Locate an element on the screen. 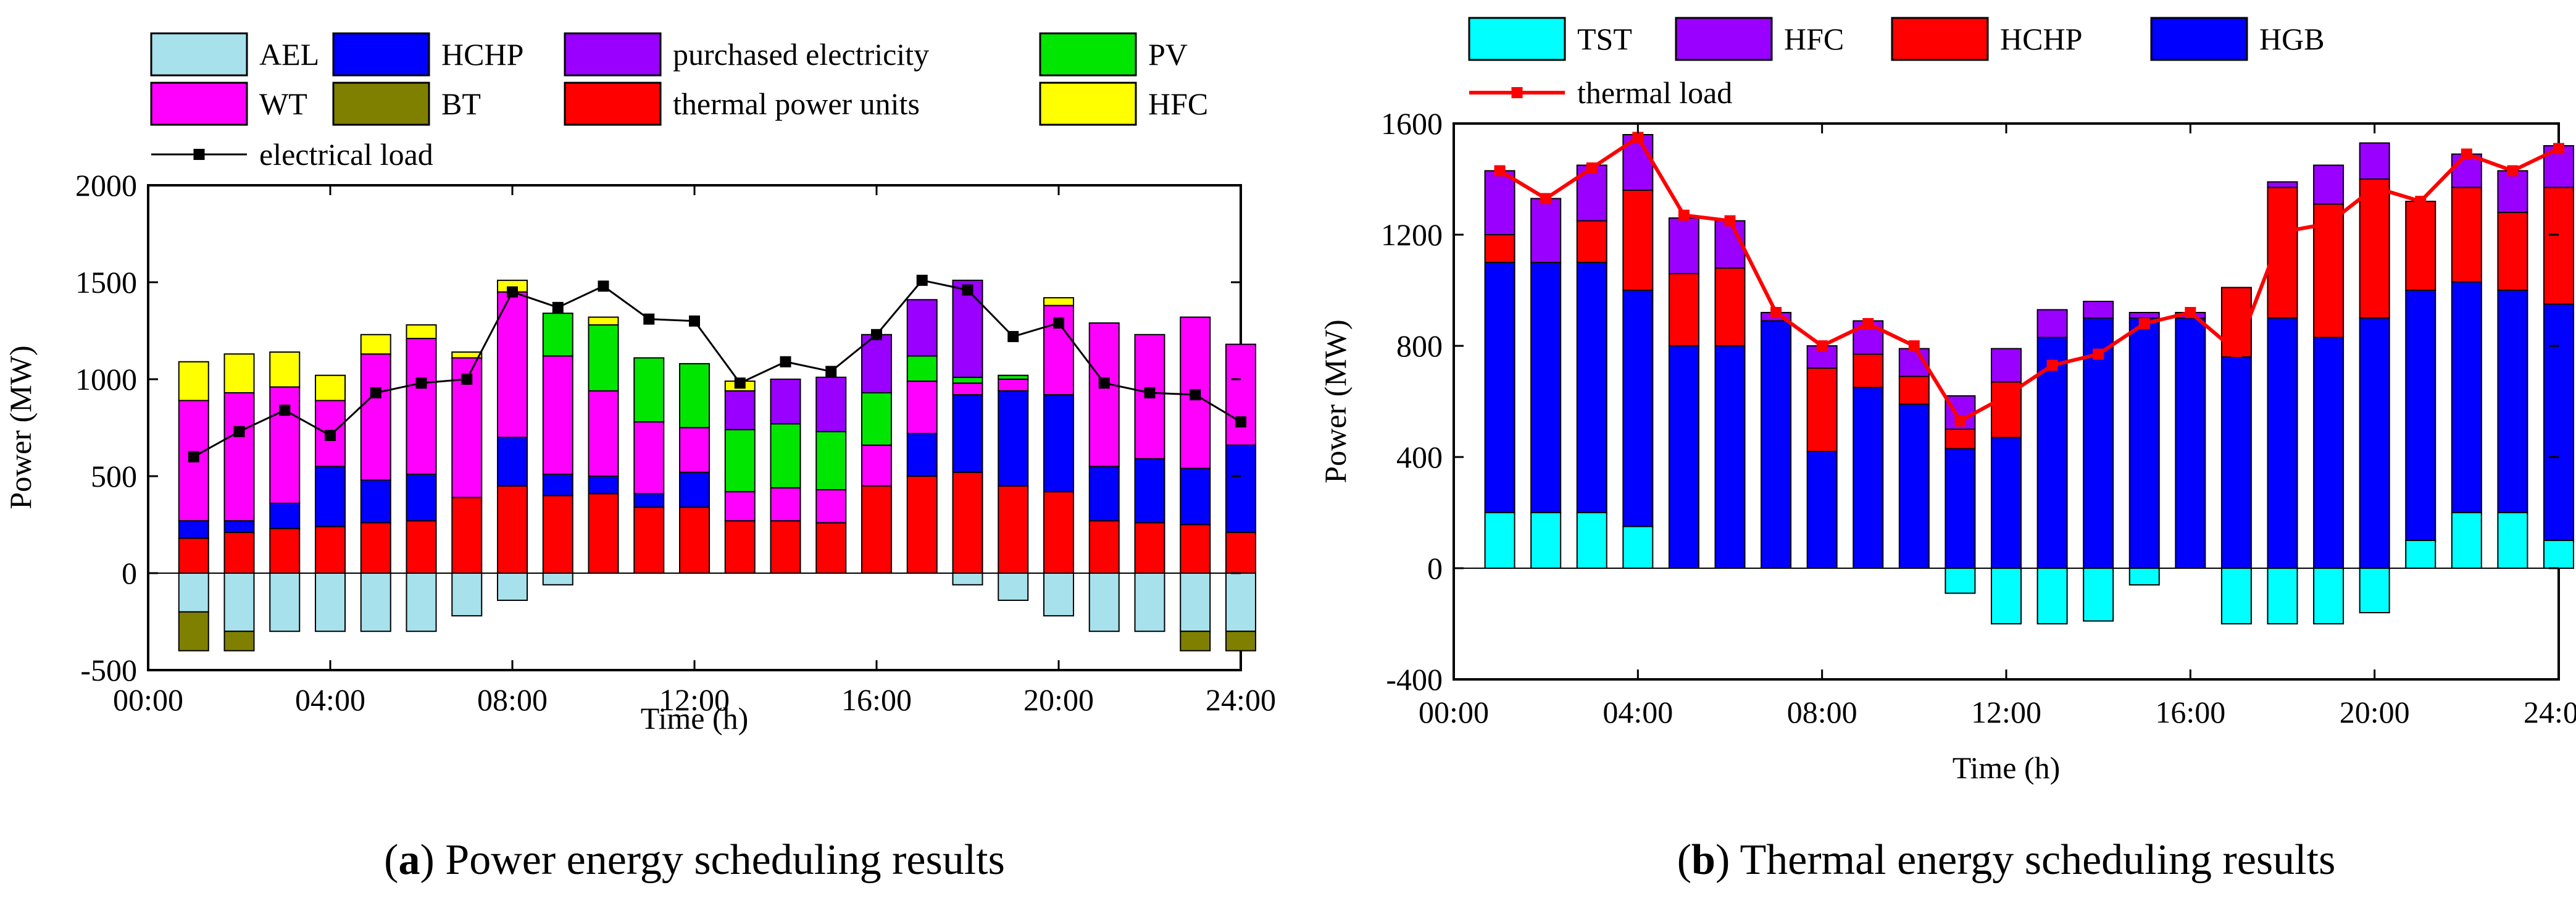 The image size is (2576, 898). bar-hchp-h18 is located at coordinates (2282, 253).